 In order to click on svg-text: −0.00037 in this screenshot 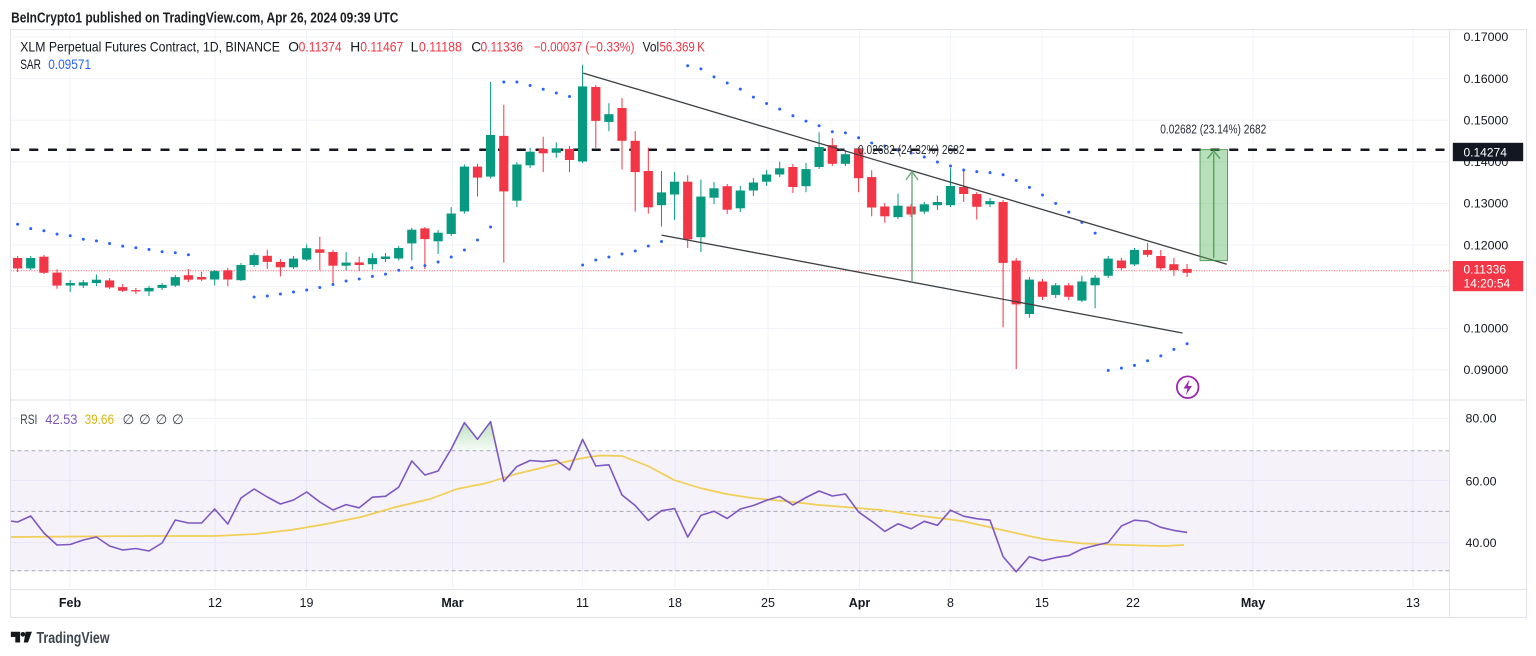, I will do `click(558, 46)`.